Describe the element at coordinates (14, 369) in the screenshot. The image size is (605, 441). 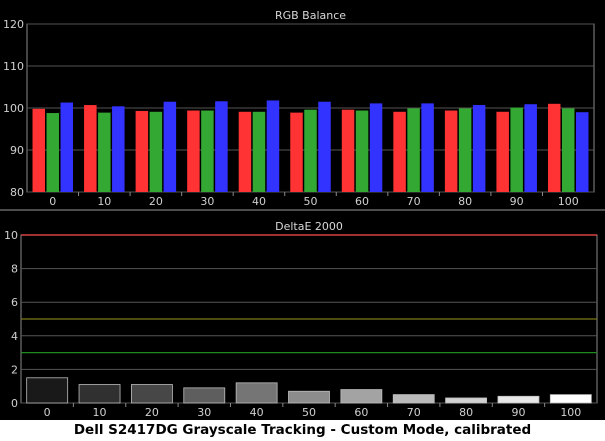
I see `deltae-ytick-label: 2` at that location.